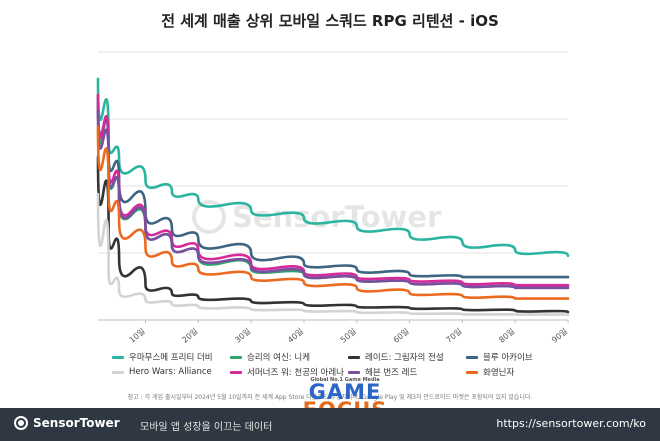  I want to click on footer-brand-name: SensorTower, so click(76, 423).